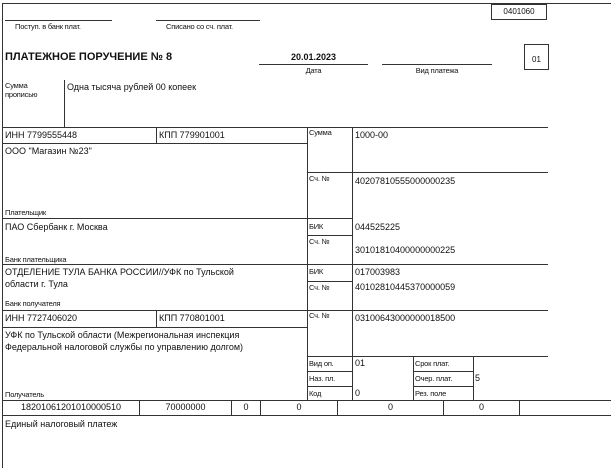  I want to click on recipient-bank-account: 40102810445370000059, so click(405, 287).